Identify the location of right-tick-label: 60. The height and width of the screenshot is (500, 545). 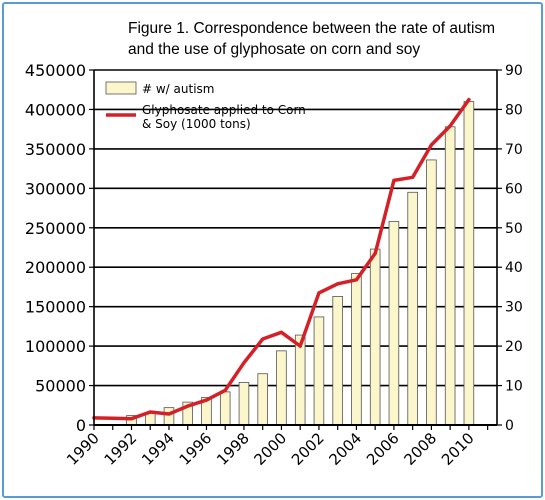
(514, 189).